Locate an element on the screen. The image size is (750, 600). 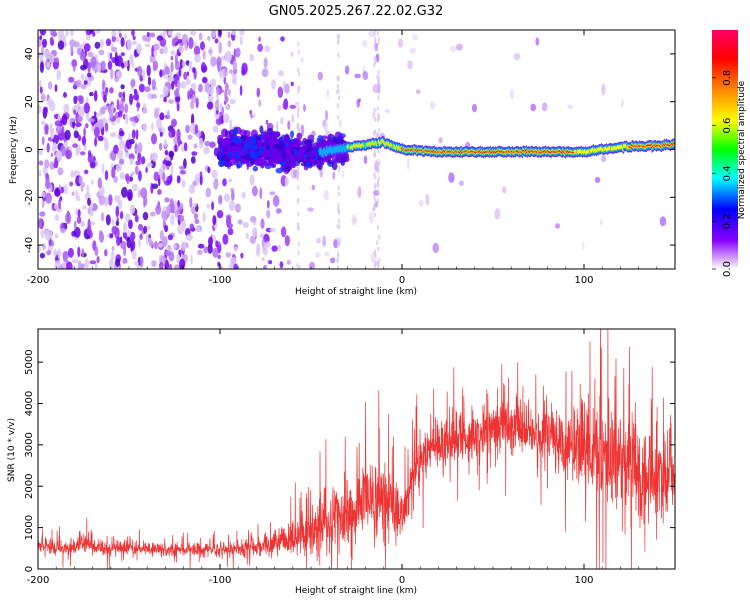
colorbar-label: Normalized spectral amplitude is located at coordinates (742, 149).